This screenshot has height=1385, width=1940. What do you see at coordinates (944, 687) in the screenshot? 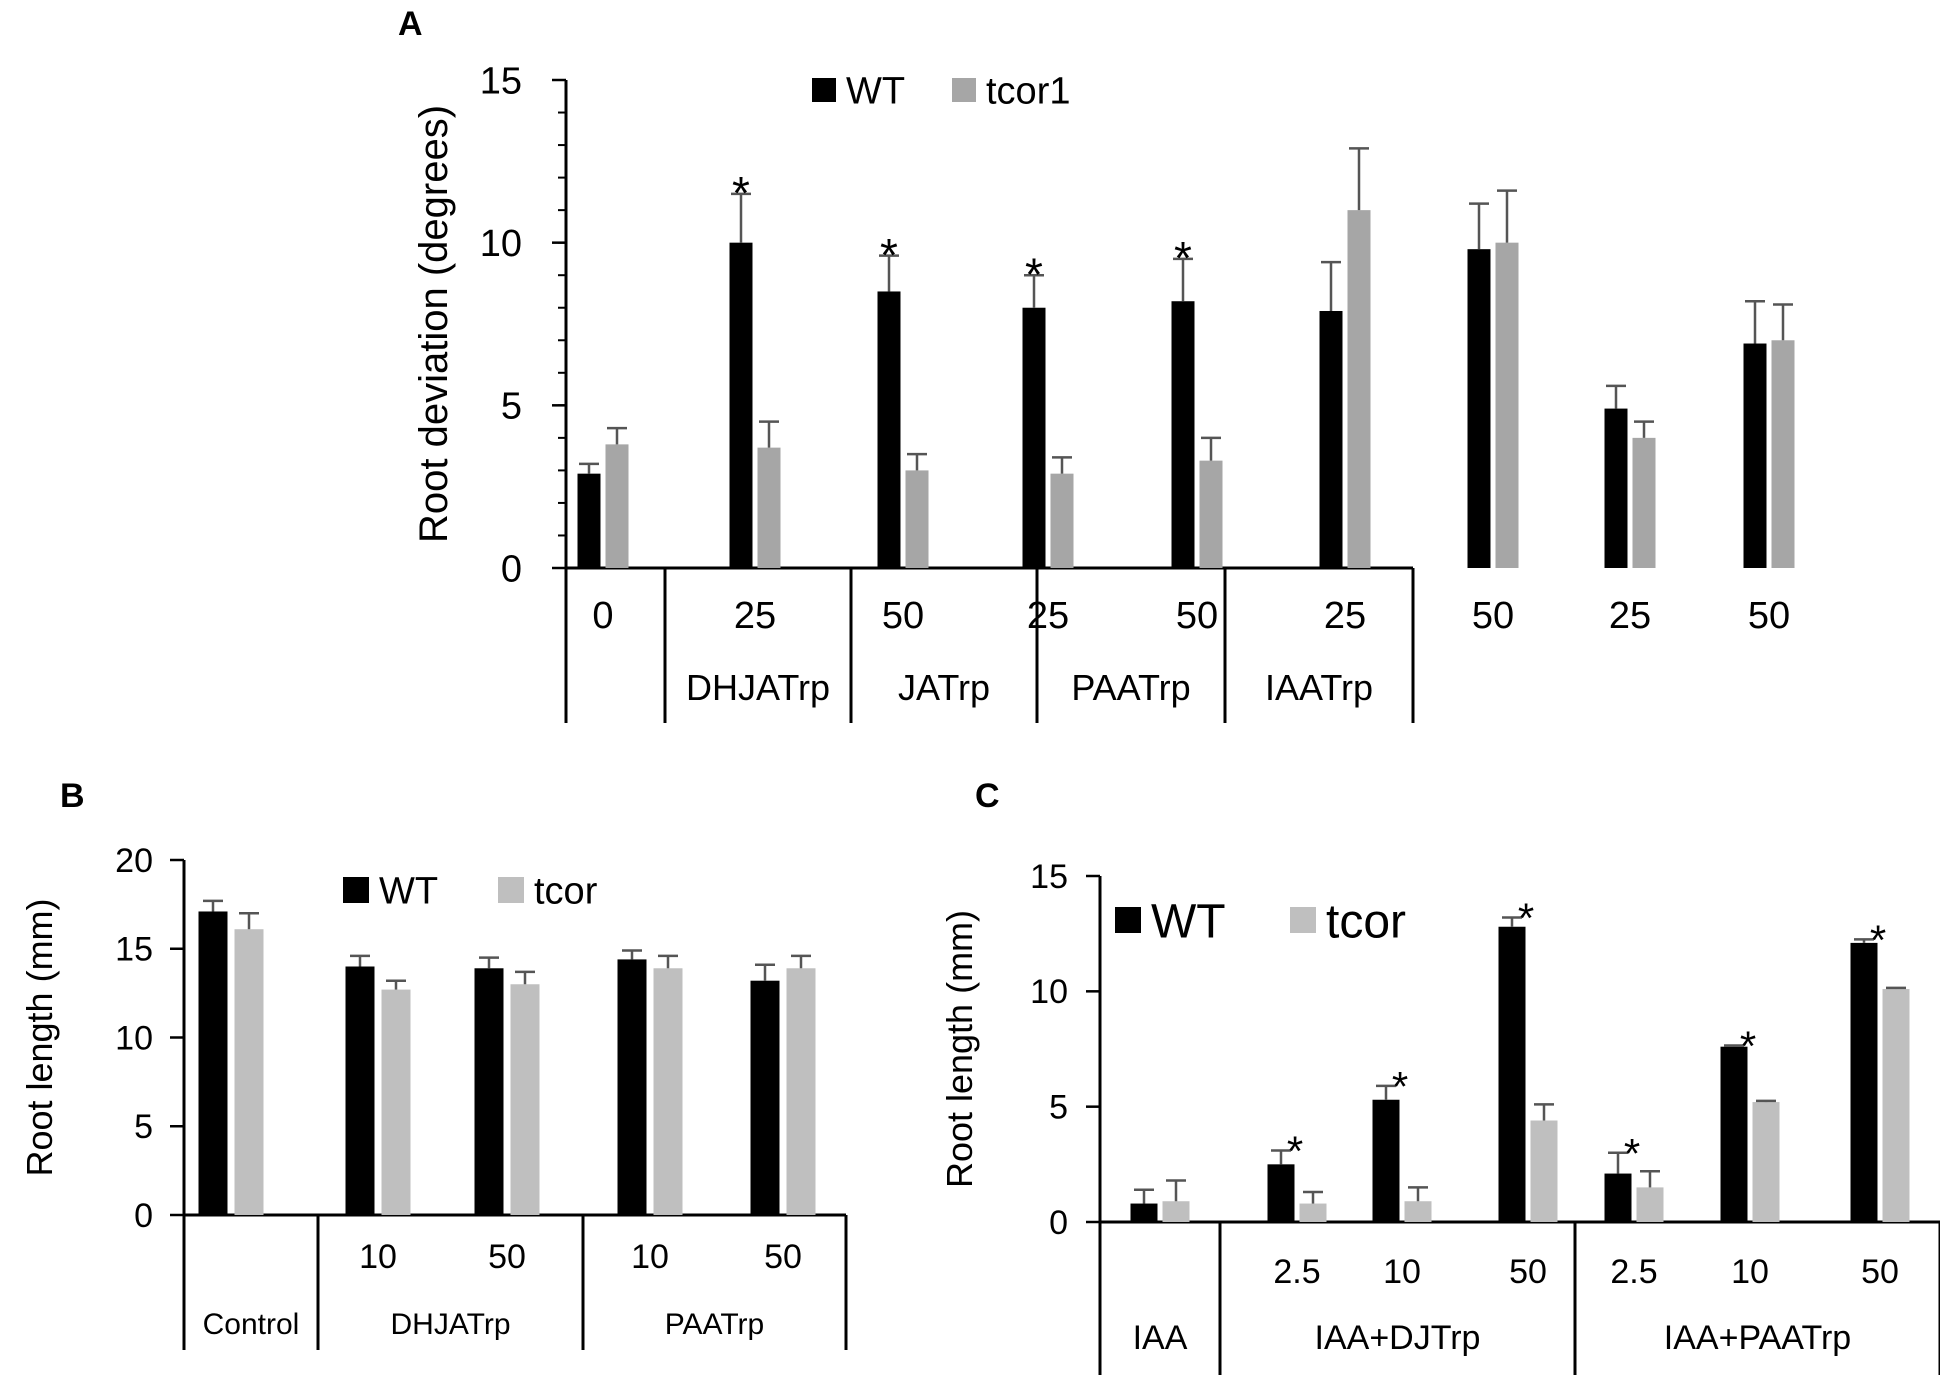
I see `group-label: JATrp` at bounding box center [944, 687].